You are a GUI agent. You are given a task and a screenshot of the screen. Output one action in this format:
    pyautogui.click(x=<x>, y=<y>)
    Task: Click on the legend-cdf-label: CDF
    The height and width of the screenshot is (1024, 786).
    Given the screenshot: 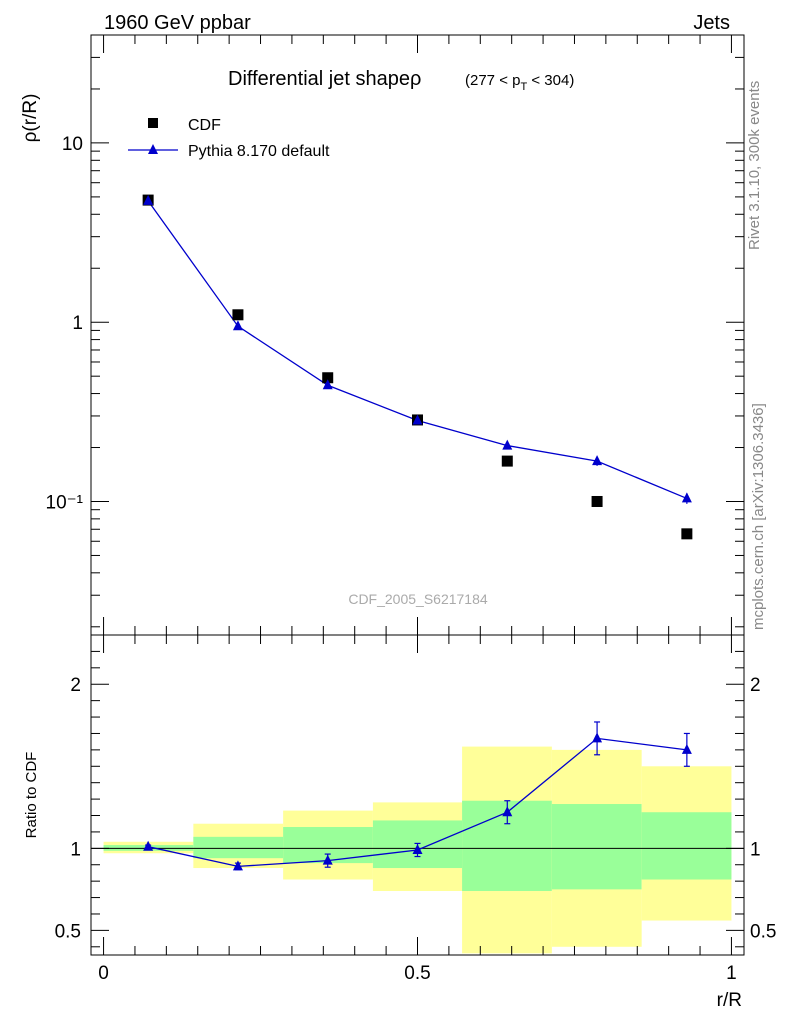 What is the action you would take?
    pyautogui.click(x=204, y=125)
    